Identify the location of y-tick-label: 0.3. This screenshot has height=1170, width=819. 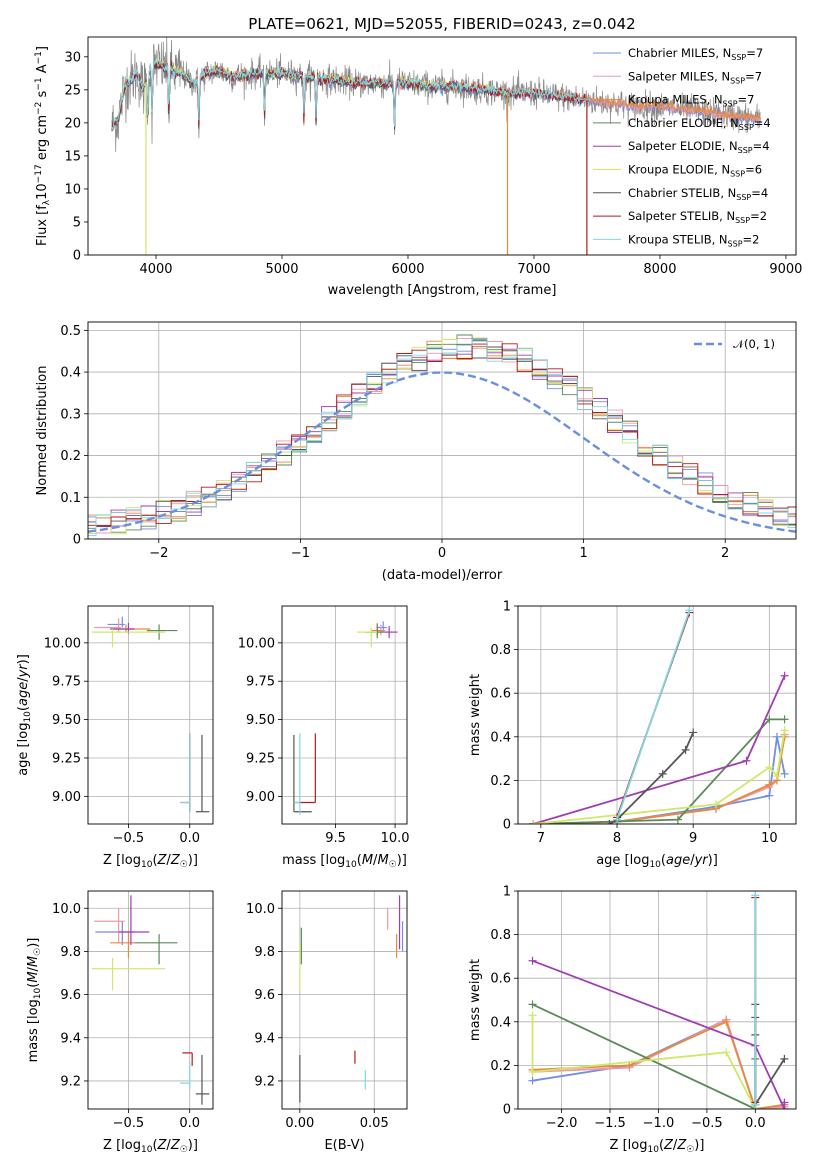
(70, 414).